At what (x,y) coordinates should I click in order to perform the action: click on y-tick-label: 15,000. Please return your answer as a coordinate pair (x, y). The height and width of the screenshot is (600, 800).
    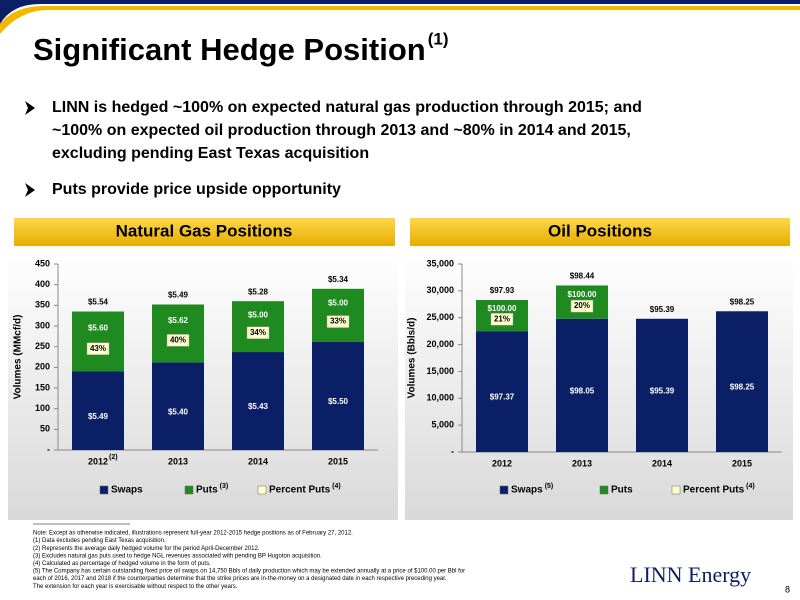
    Looking at the image, I should click on (440, 371).